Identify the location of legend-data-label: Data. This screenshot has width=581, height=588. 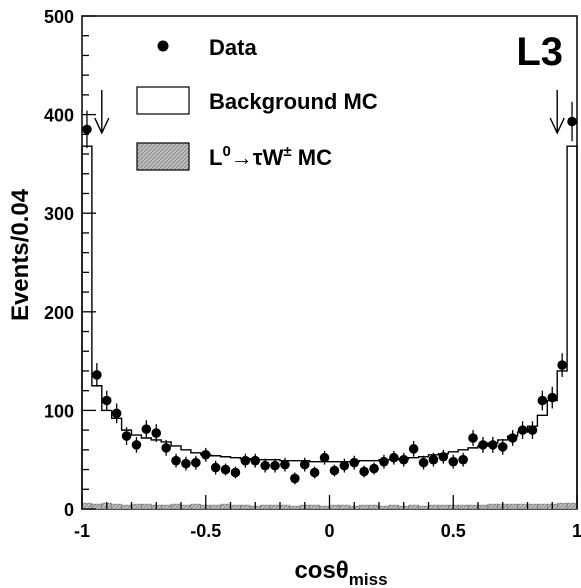
(233, 47).